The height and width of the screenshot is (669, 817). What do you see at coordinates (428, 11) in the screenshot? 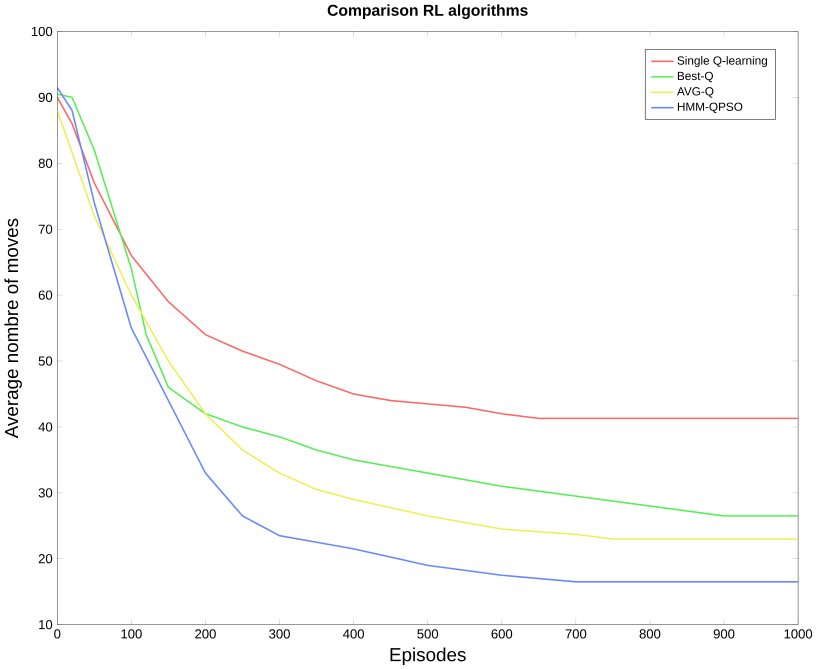
I see `chart-title: Comparison RL algorithms` at bounding box center [428, 11].